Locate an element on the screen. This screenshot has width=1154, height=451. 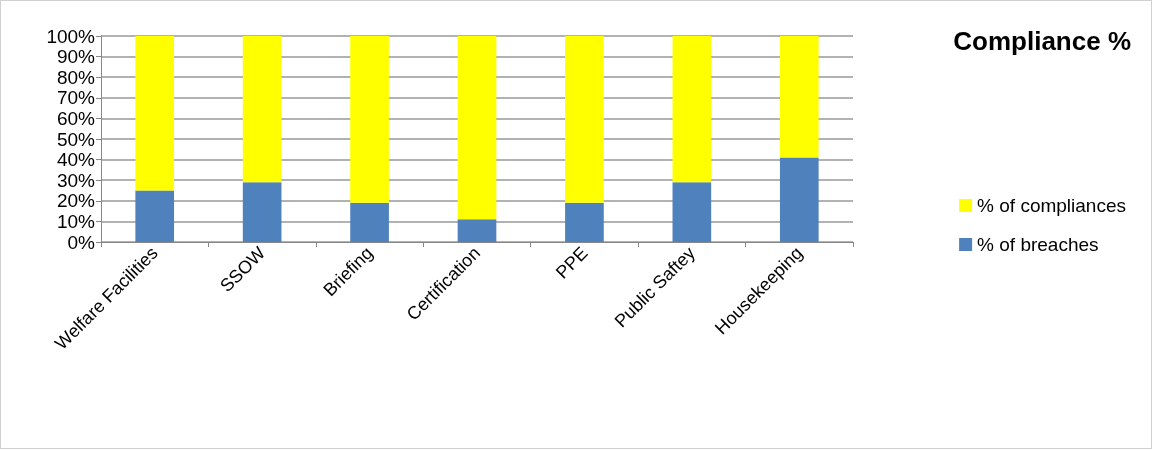
y-tick-label: 10% is located at coordinates (76, 221).